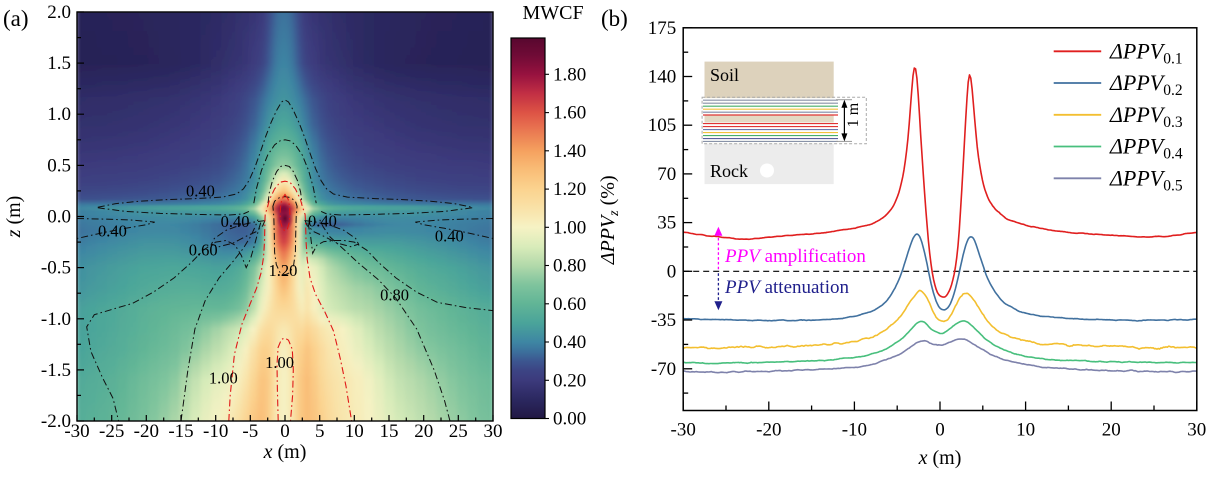 This screenshot has width=1216, height=484. I want to click on svg-text: 70, so click(666, 174).